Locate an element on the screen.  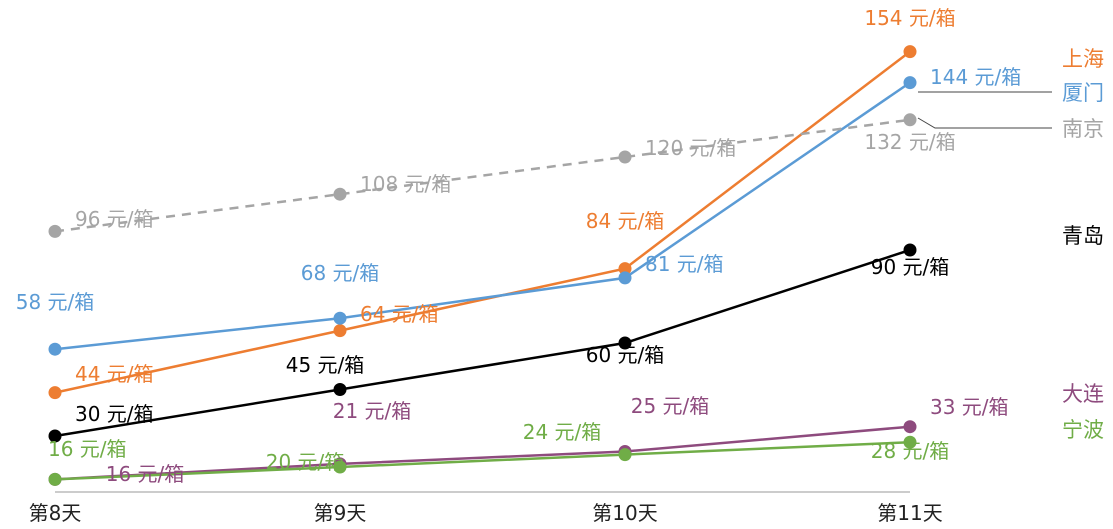
data-label: 132 元/箱 is located at coordinates (909, 142).